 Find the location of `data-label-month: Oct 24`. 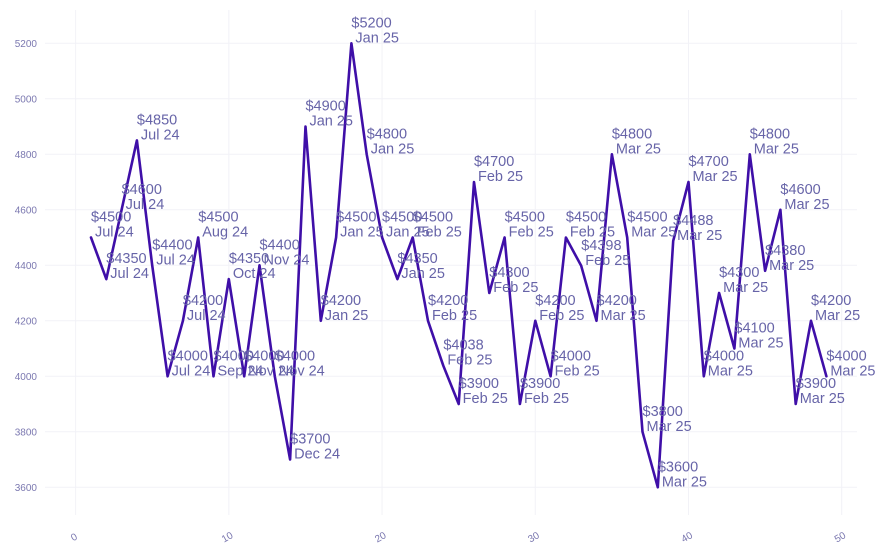

data-label-month: Oct 24 is located at coordinates (254, 274).